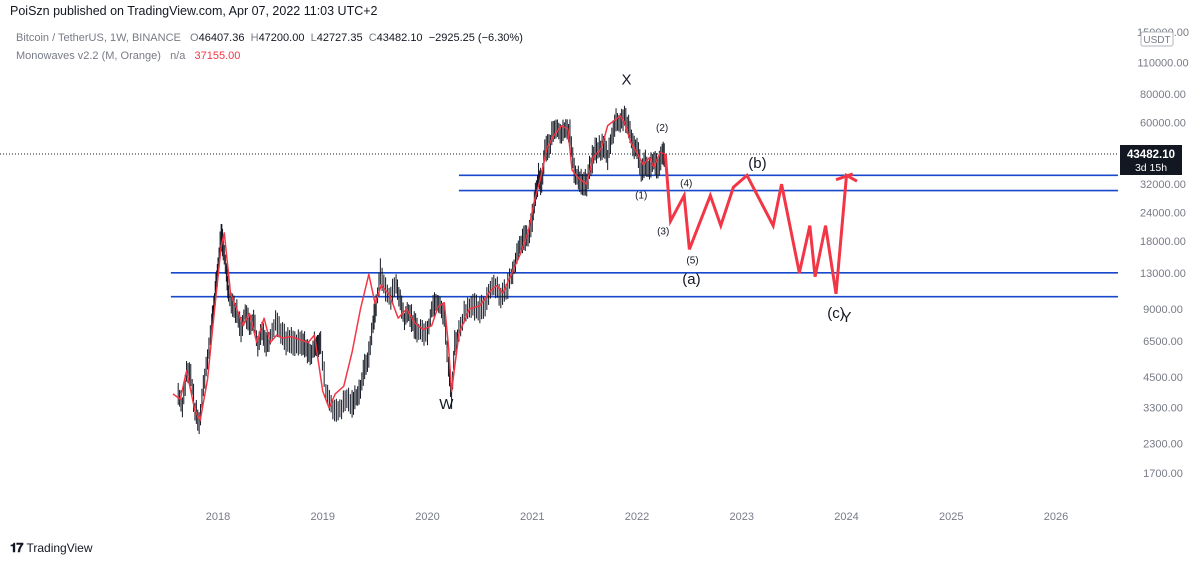 The width and height of the screenshot is (1200, 563). I want to click on wave-projection, so click(760, 224).